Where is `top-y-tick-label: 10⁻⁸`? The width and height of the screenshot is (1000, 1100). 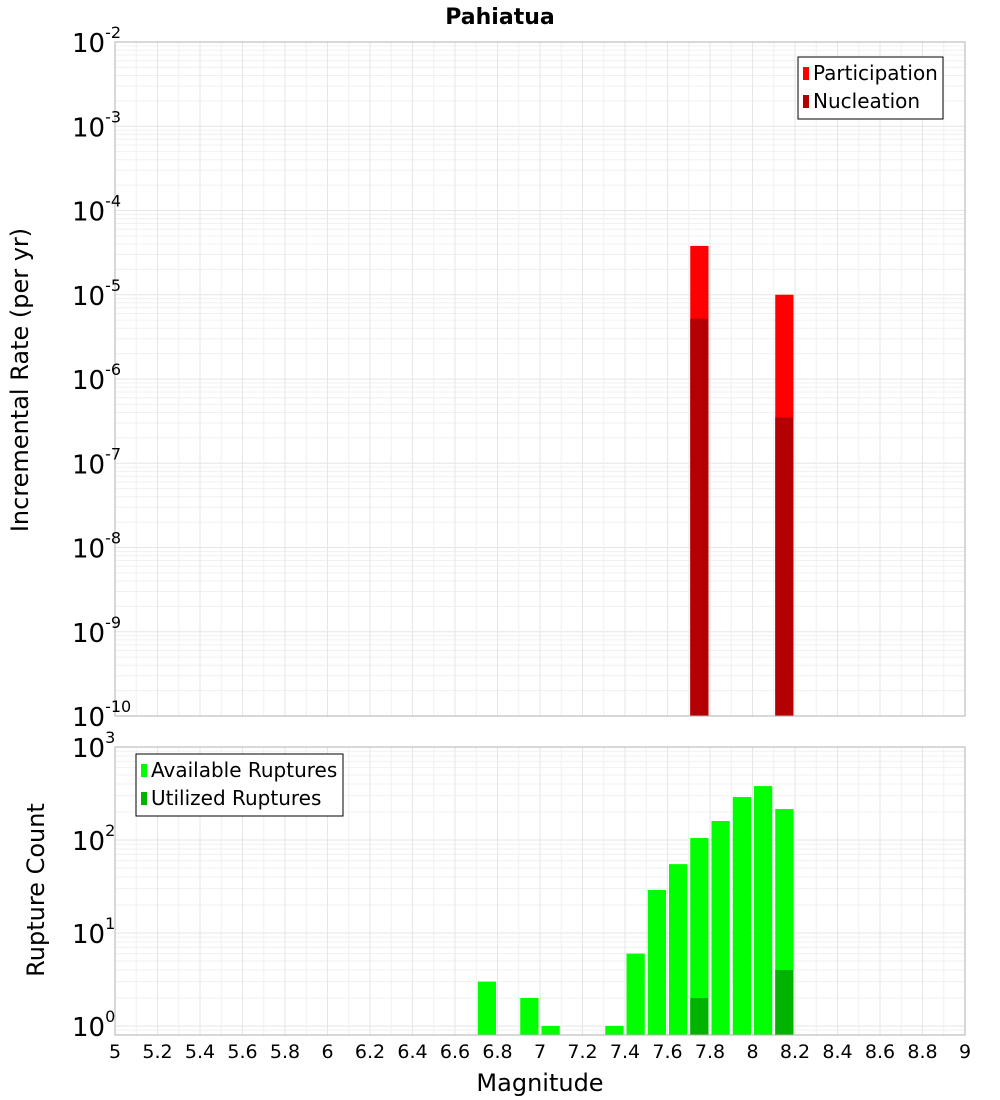
top-y-tick-label: 10⁻⁸ is located at coordinates (96, 547).